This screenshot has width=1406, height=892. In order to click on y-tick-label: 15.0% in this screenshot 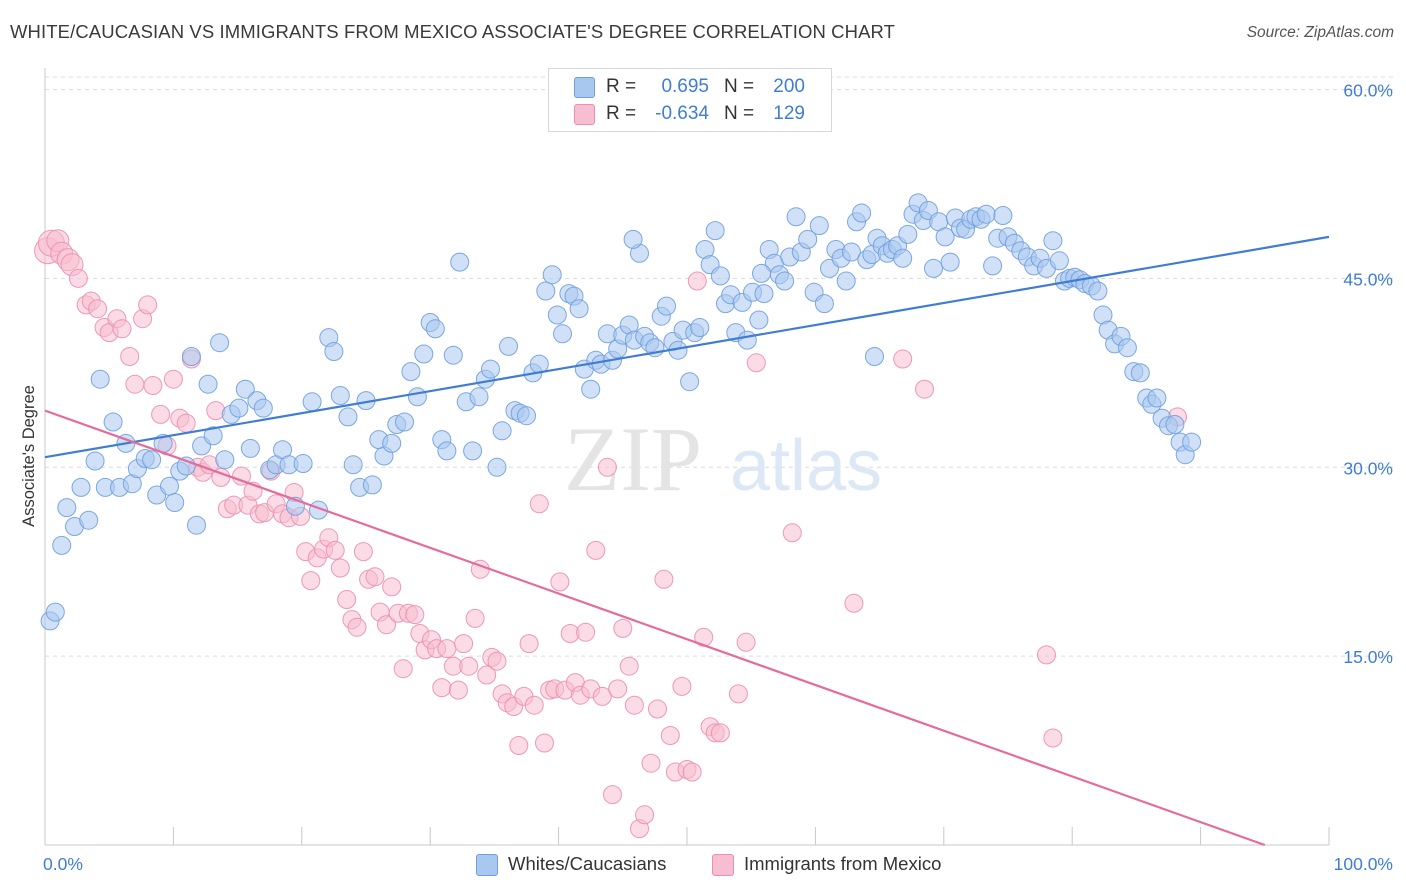, I will do `click(1368, 657)`.